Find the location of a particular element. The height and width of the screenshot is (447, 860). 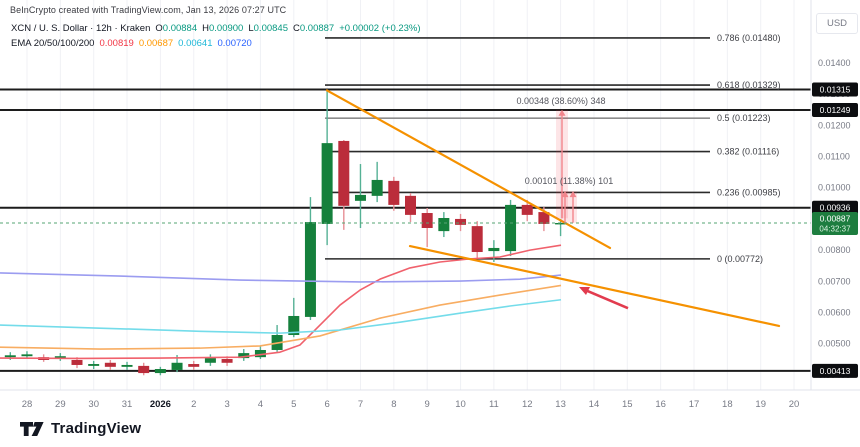

ohlc-close: C0.00887 is located at coordinates (313, 28).